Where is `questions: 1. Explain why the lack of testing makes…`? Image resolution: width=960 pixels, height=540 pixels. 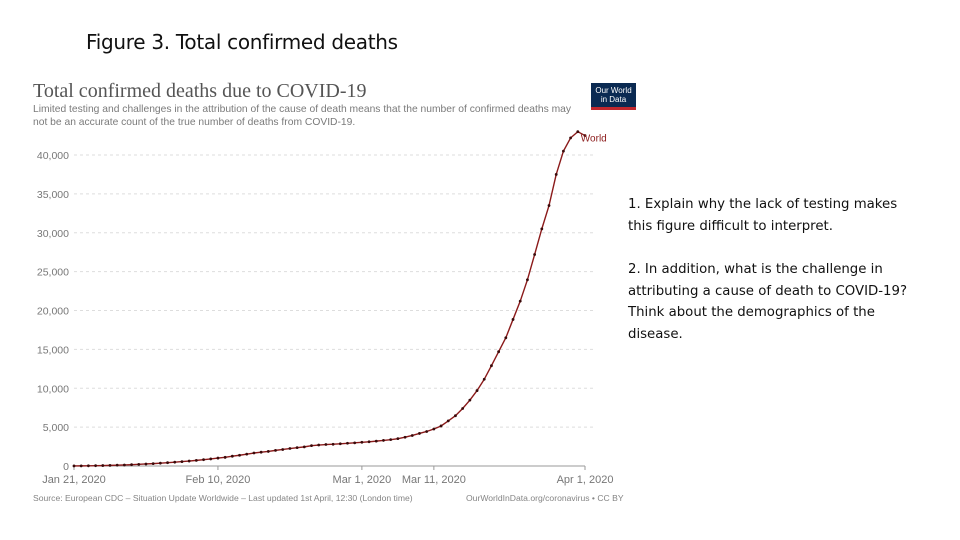 questions: 1. Explain why the lack of testing makes… is located at coordinates (769, 280).